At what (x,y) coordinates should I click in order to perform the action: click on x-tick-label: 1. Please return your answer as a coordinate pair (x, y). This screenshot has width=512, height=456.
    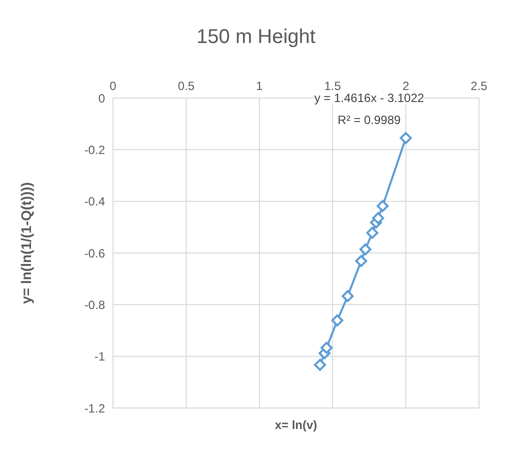
    Looking at the image, I should click on (260, 86).